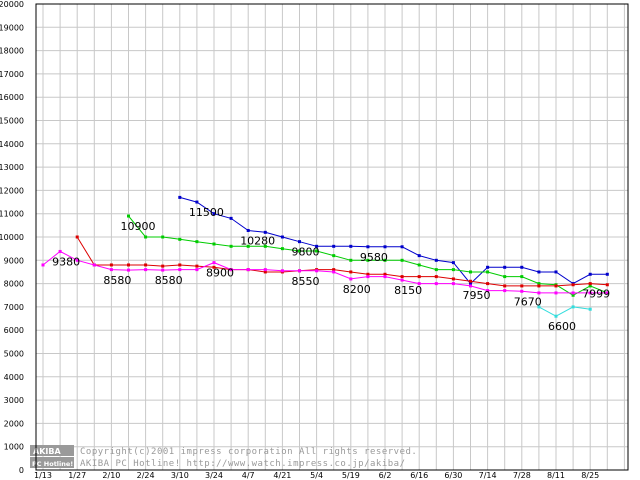 This screenshot has height=480, width=640. What do you see at coordinates (528, 301) in the screenshot?
I see `data-label: 7670` at bounding box center [528, 301].